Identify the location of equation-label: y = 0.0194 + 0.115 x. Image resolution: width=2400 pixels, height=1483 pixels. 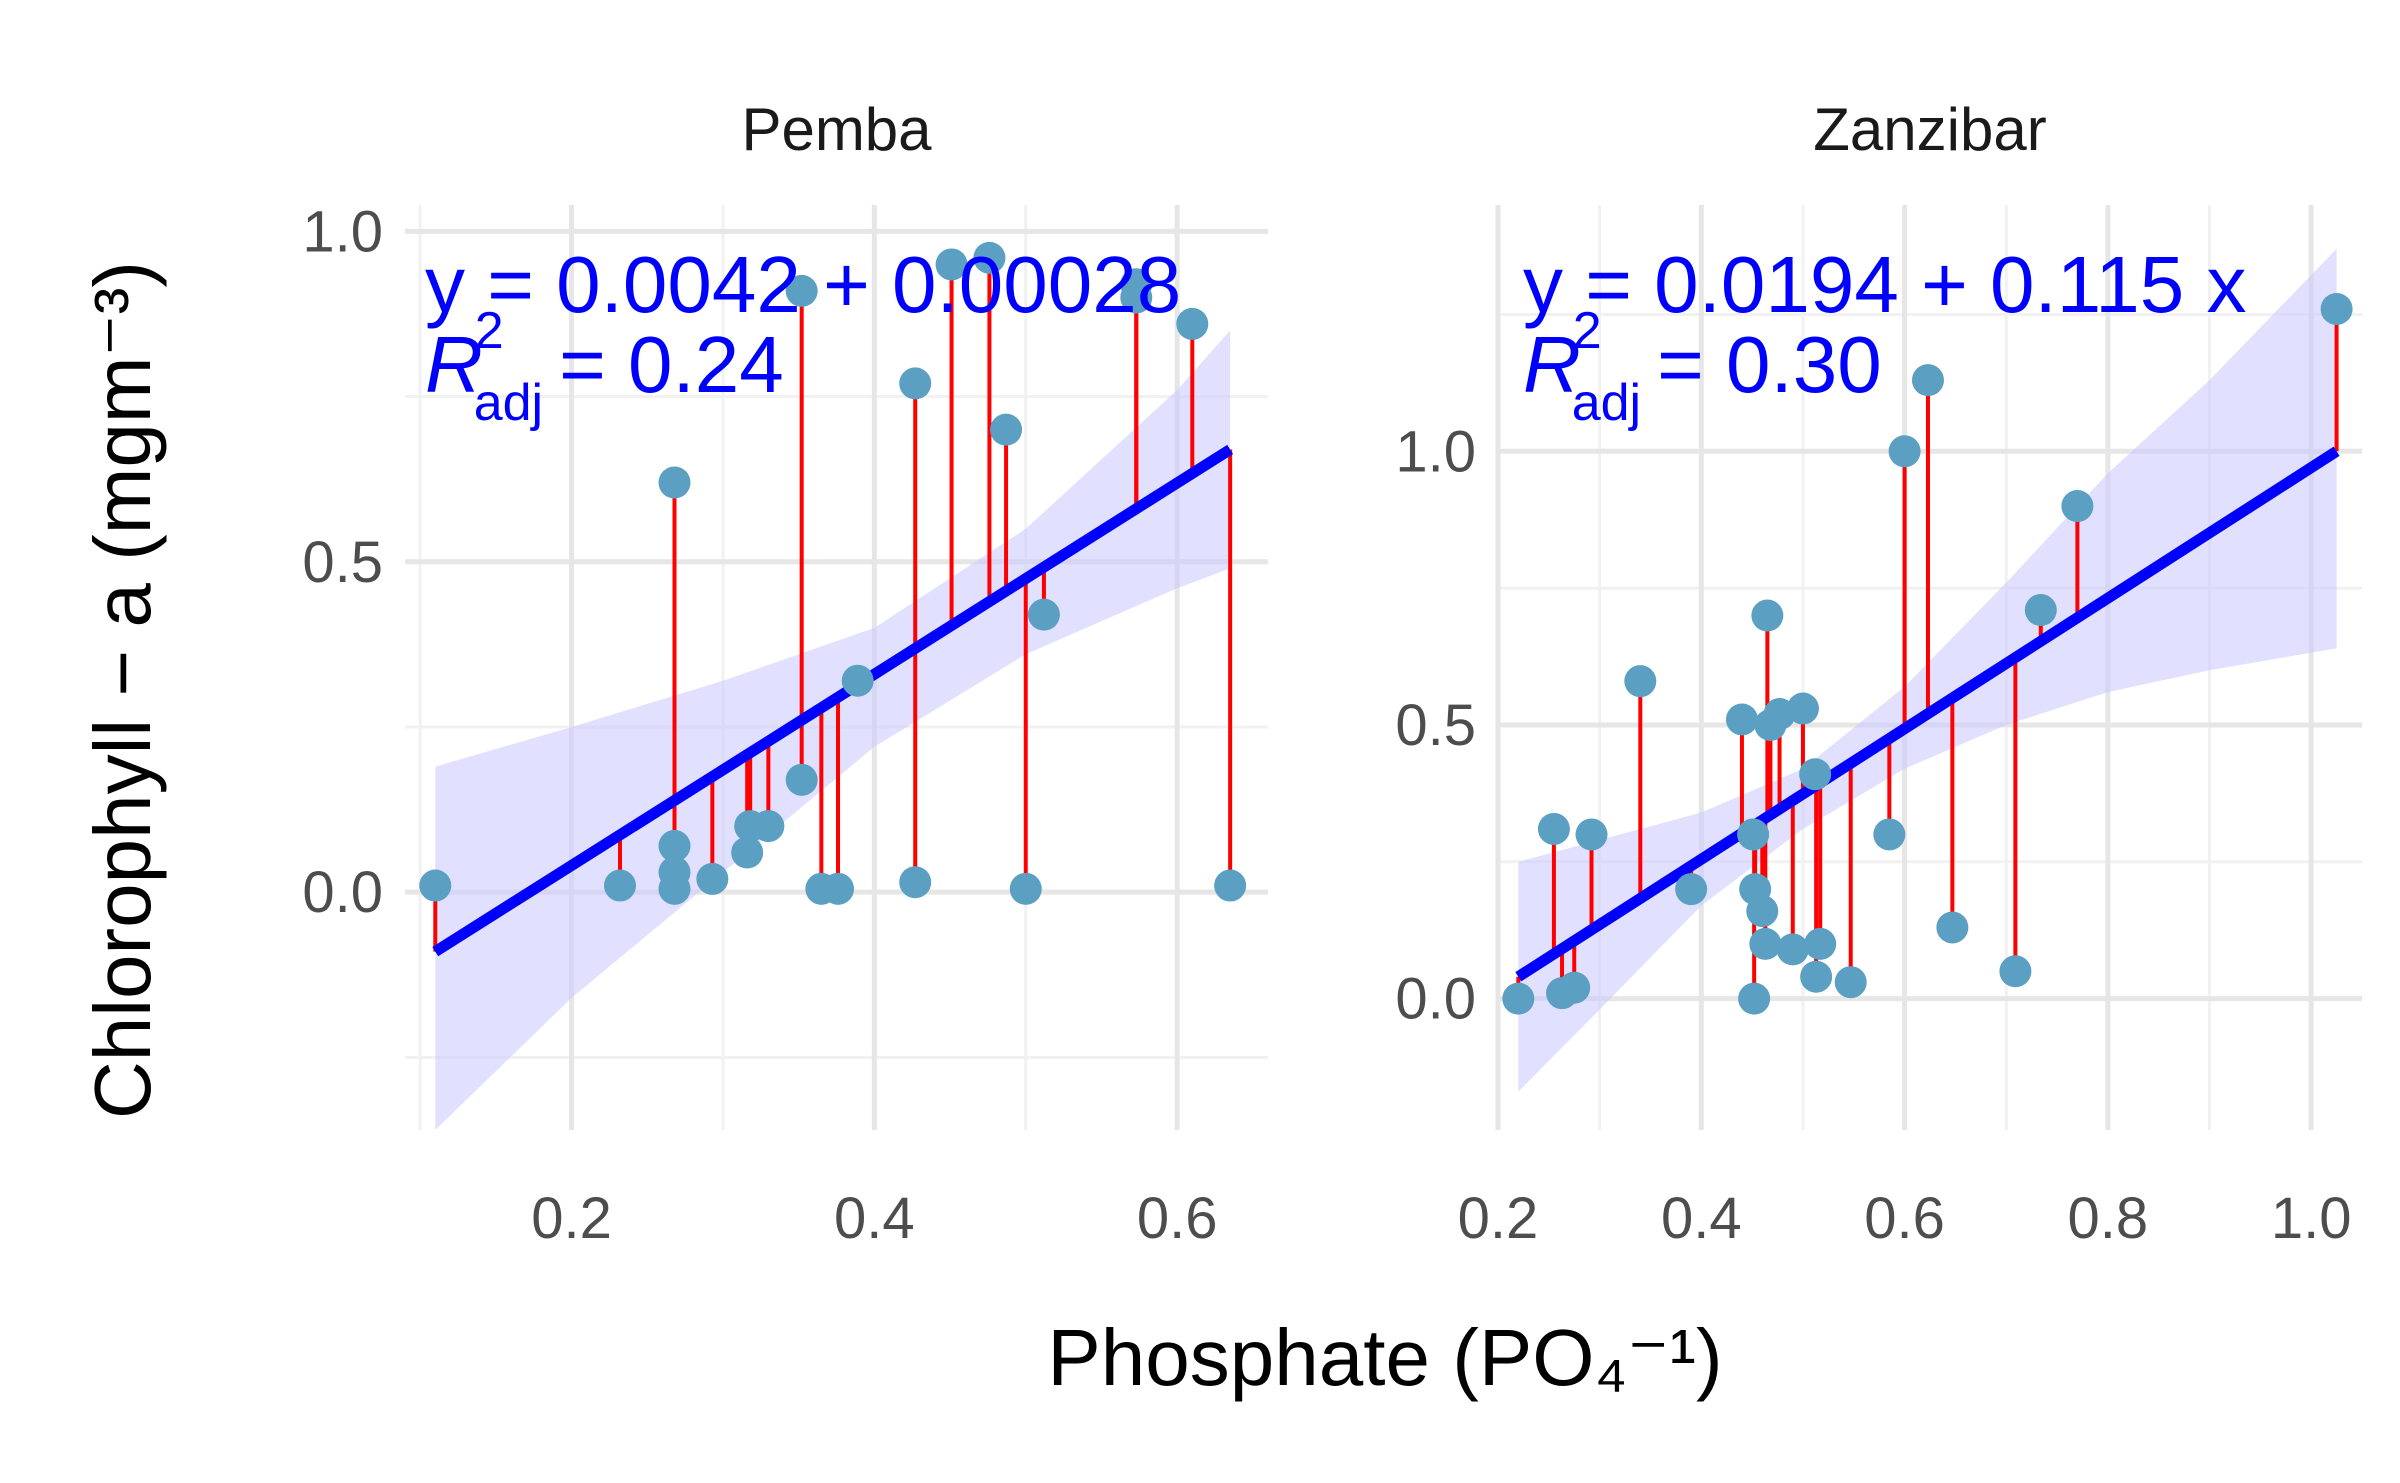
(1885, 284).